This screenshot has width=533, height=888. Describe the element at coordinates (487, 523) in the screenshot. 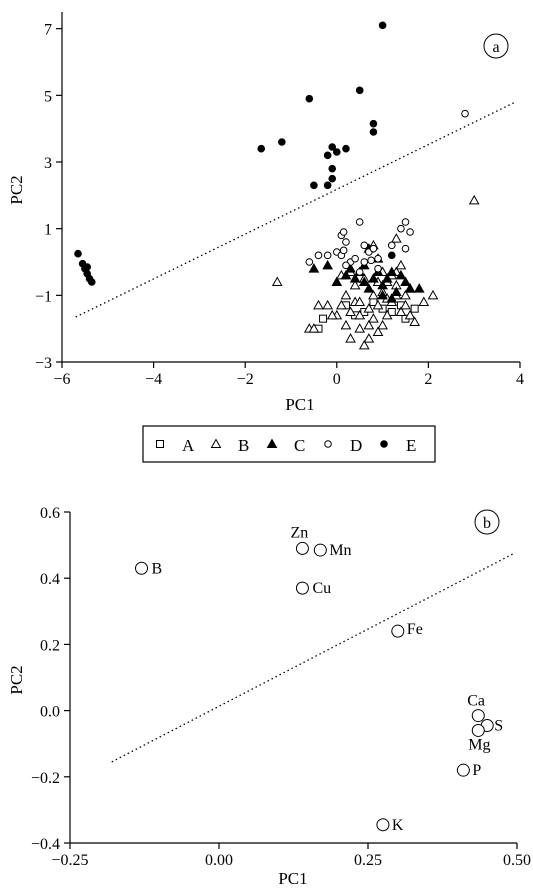

I see `panel-b-label: b` at that location.